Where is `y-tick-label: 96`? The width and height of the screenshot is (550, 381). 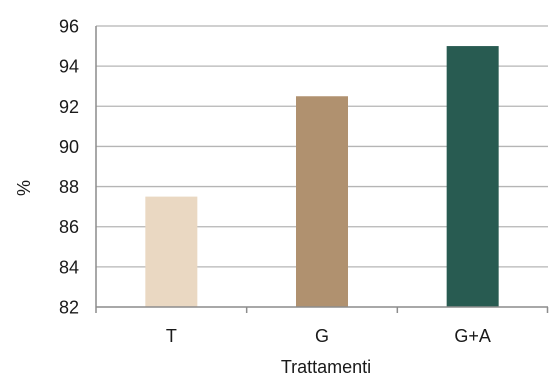
y-tick-label: 96 is located at coordinates (69, 27).